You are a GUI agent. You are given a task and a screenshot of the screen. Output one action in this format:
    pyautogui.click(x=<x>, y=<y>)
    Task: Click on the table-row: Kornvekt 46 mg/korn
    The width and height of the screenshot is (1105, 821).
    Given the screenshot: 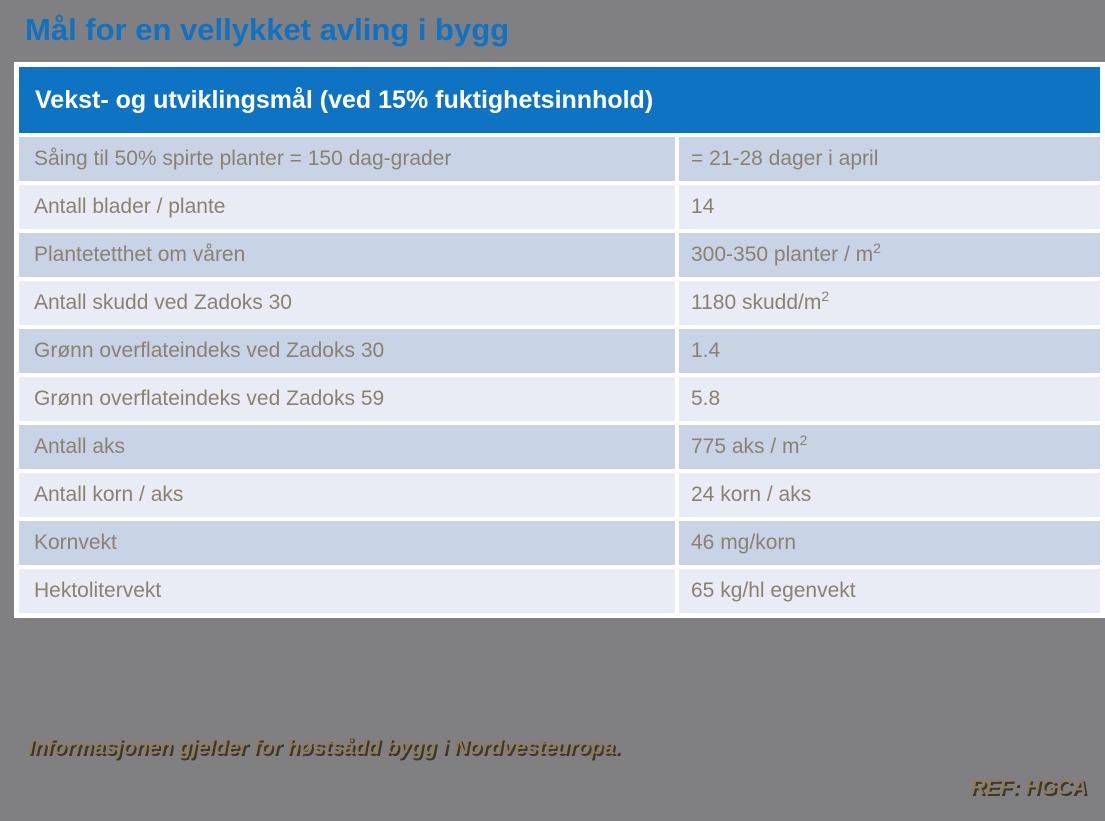 What is the action you would take?
    pyautogui.click(x=559, y=543)
    